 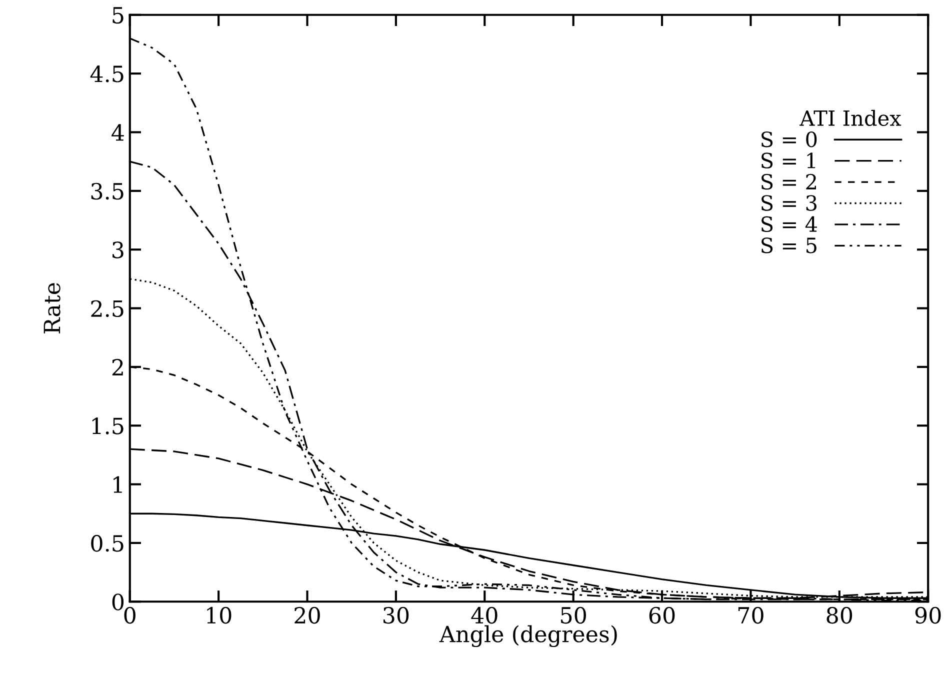 What do you see at coordinates (118, 602) in the screenshot?
I see `y-tick-label: 0` at bounding box center [118, 602].